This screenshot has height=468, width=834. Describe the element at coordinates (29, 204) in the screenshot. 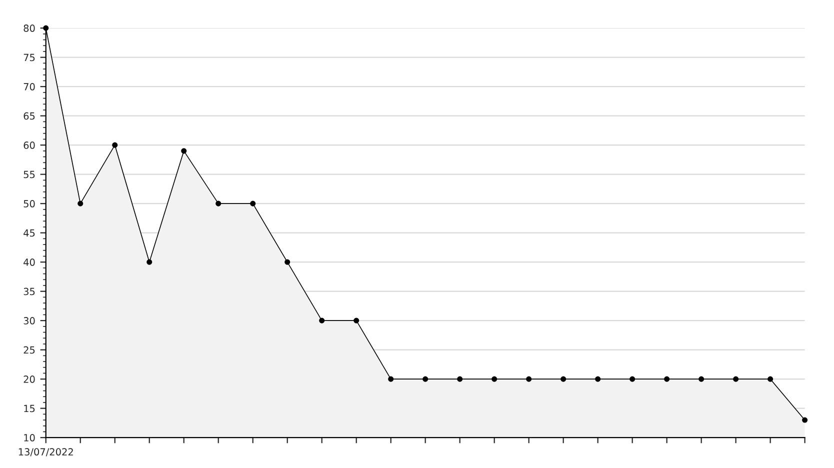

I see `y-tick-label: 50` at that location.